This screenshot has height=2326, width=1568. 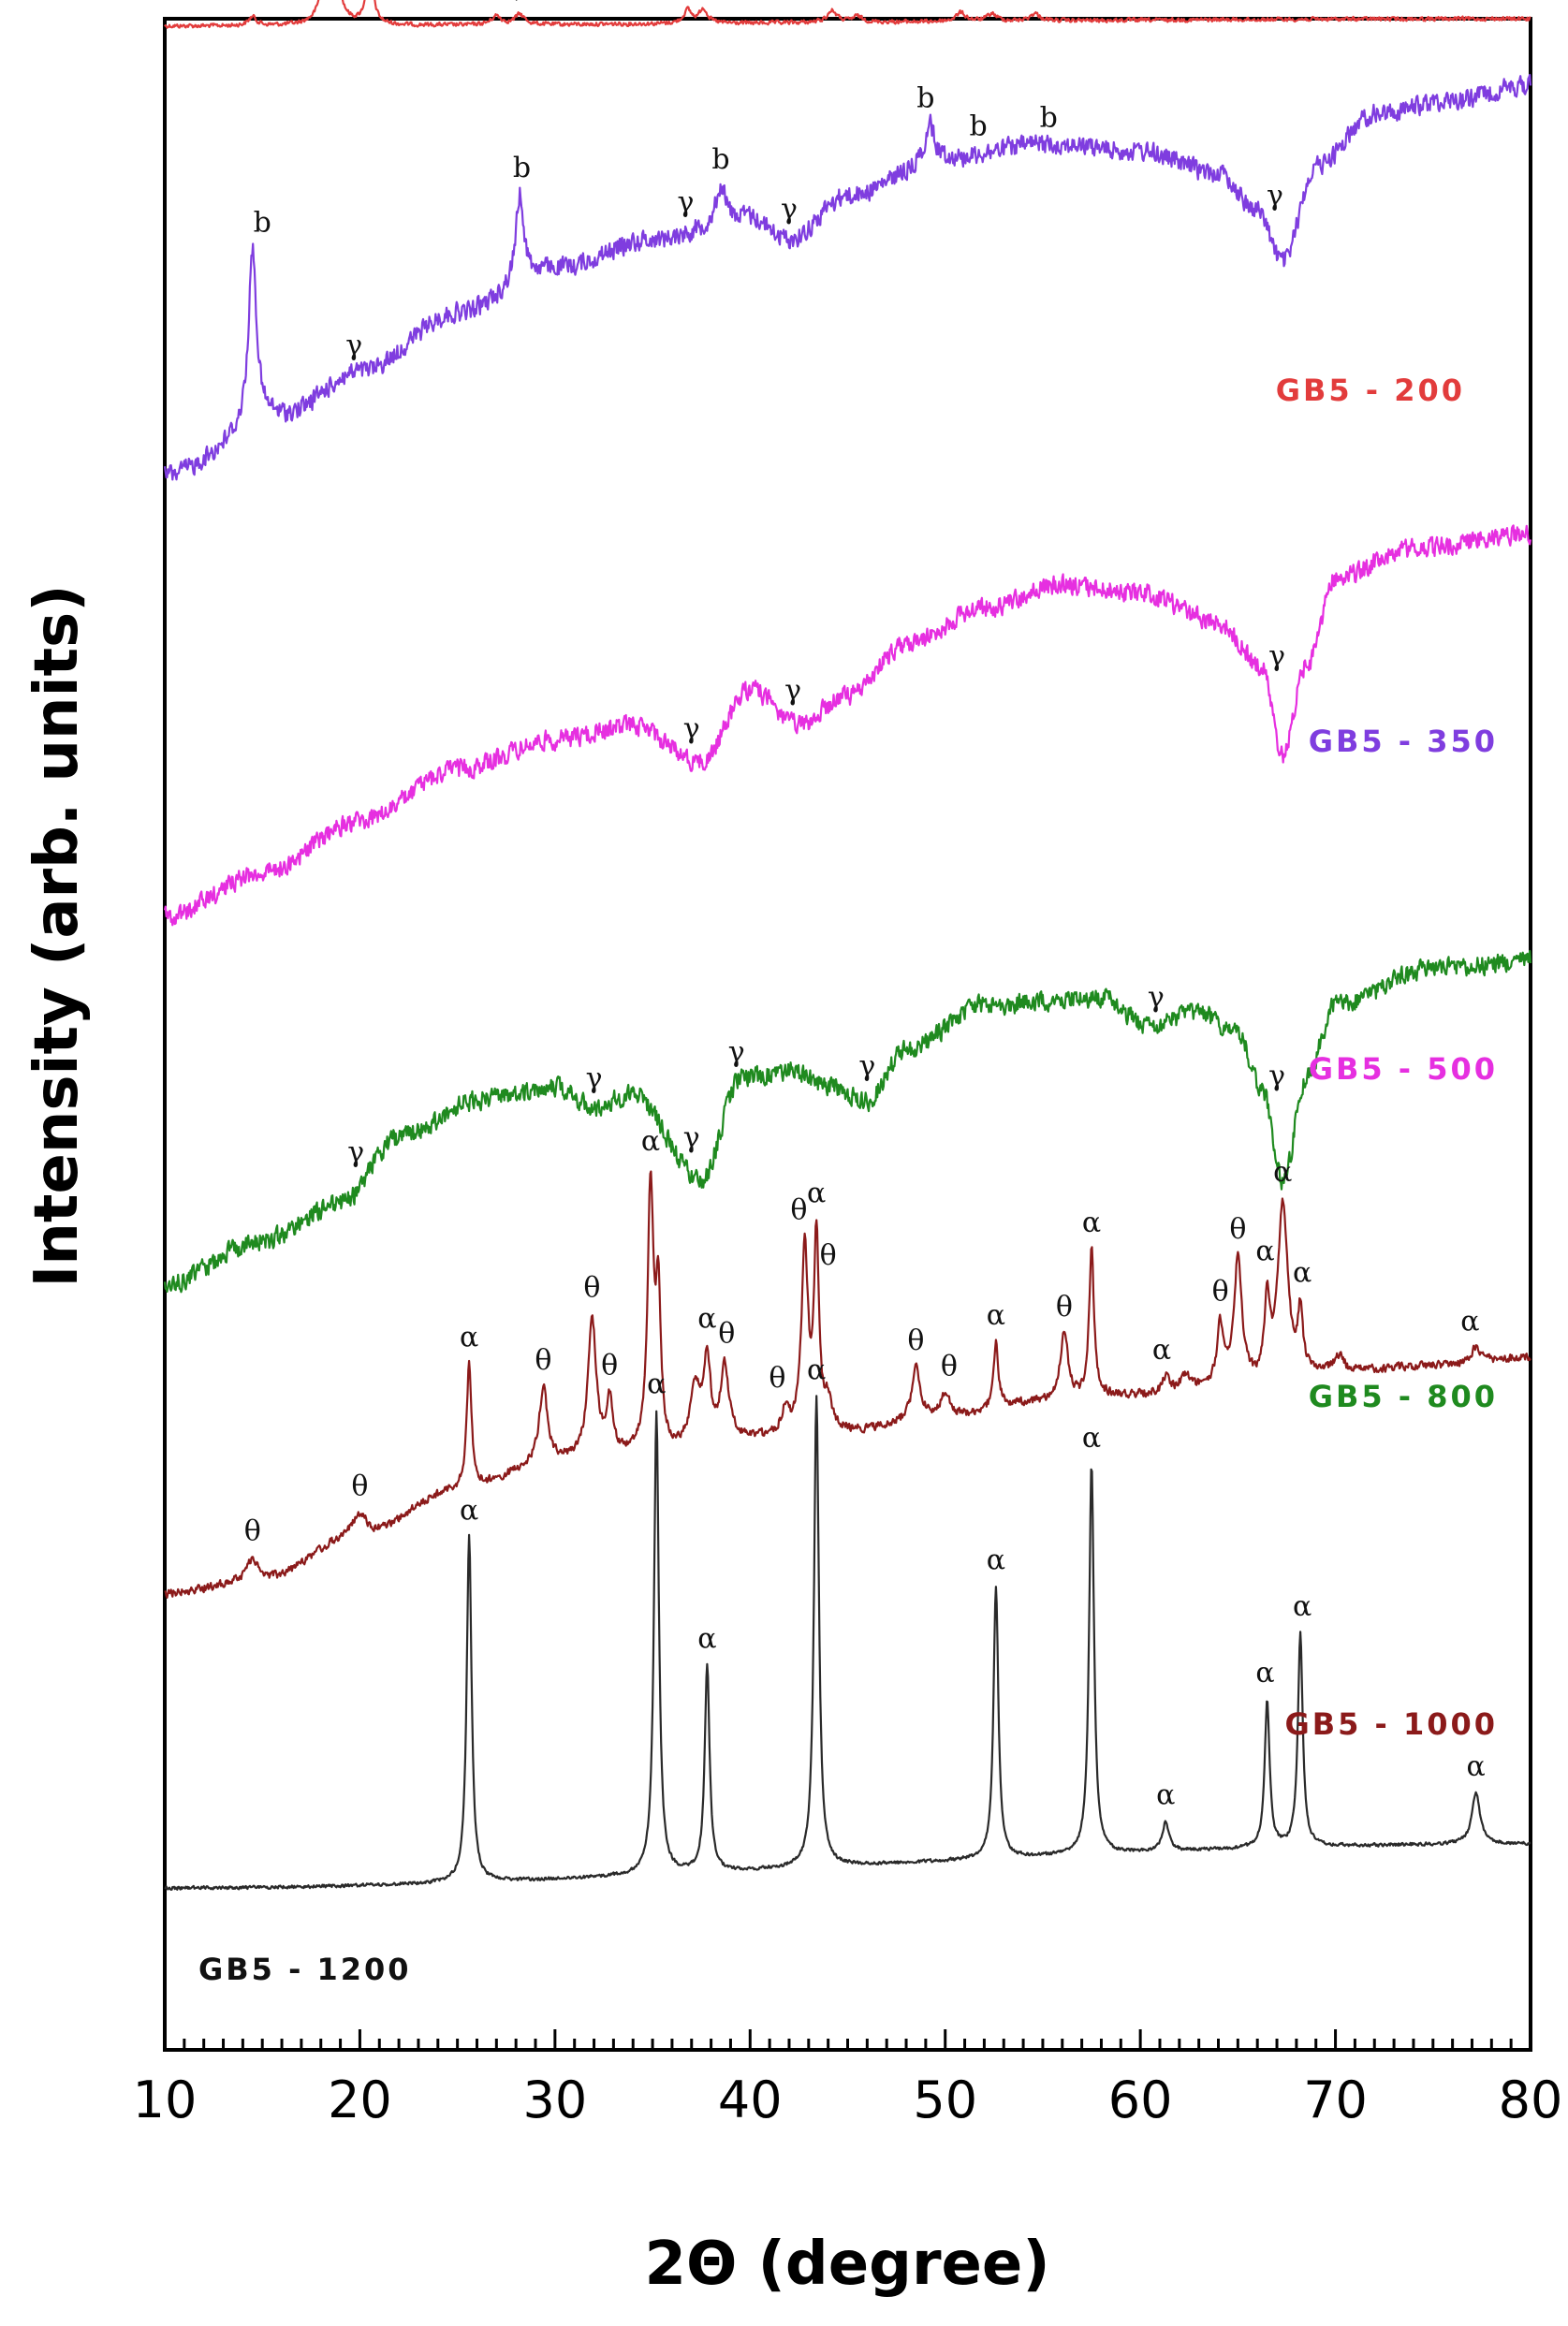 I want to click on series-label: GB5 - 200, so click(x=1370, y=390).